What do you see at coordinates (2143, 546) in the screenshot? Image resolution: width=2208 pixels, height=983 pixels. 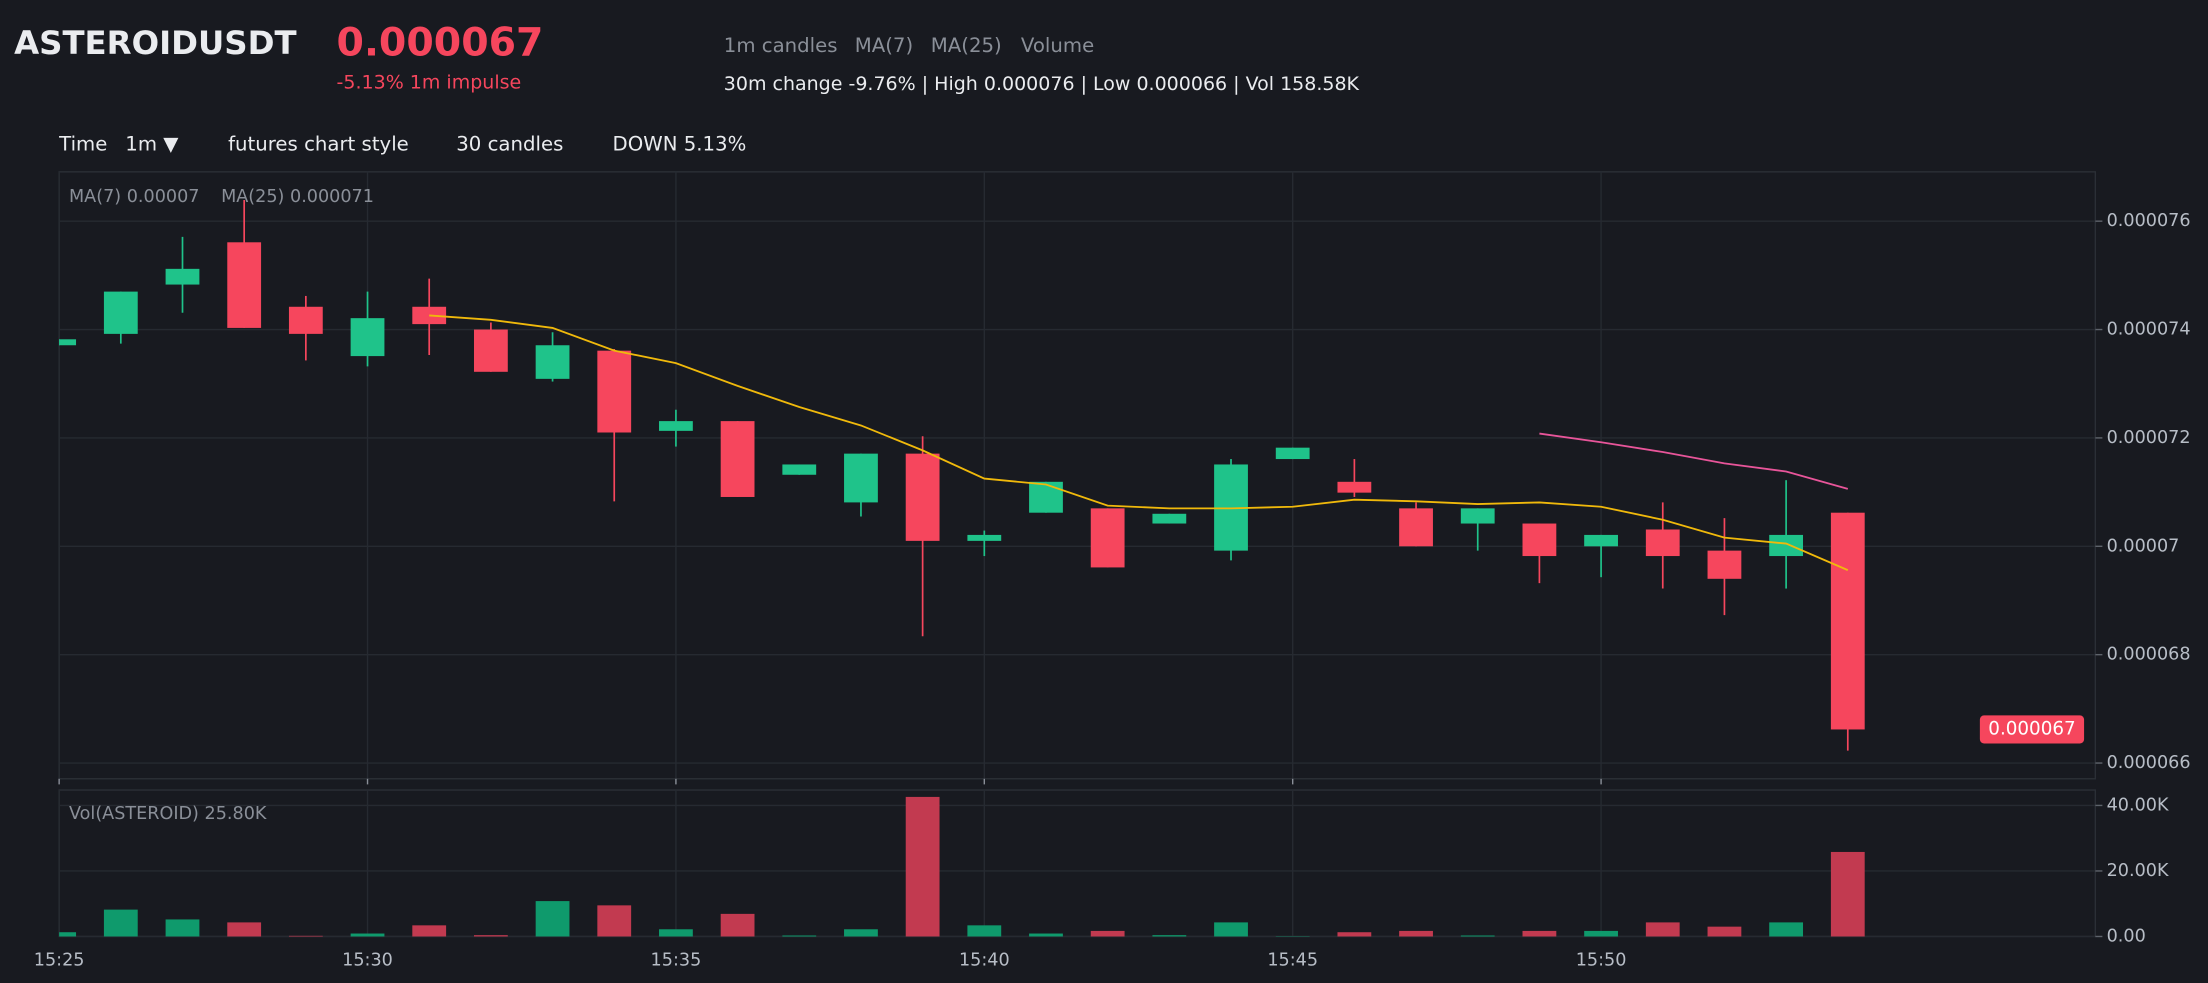 I see `y-tick-label: 0.00007` at bounding box center [2143, 546].